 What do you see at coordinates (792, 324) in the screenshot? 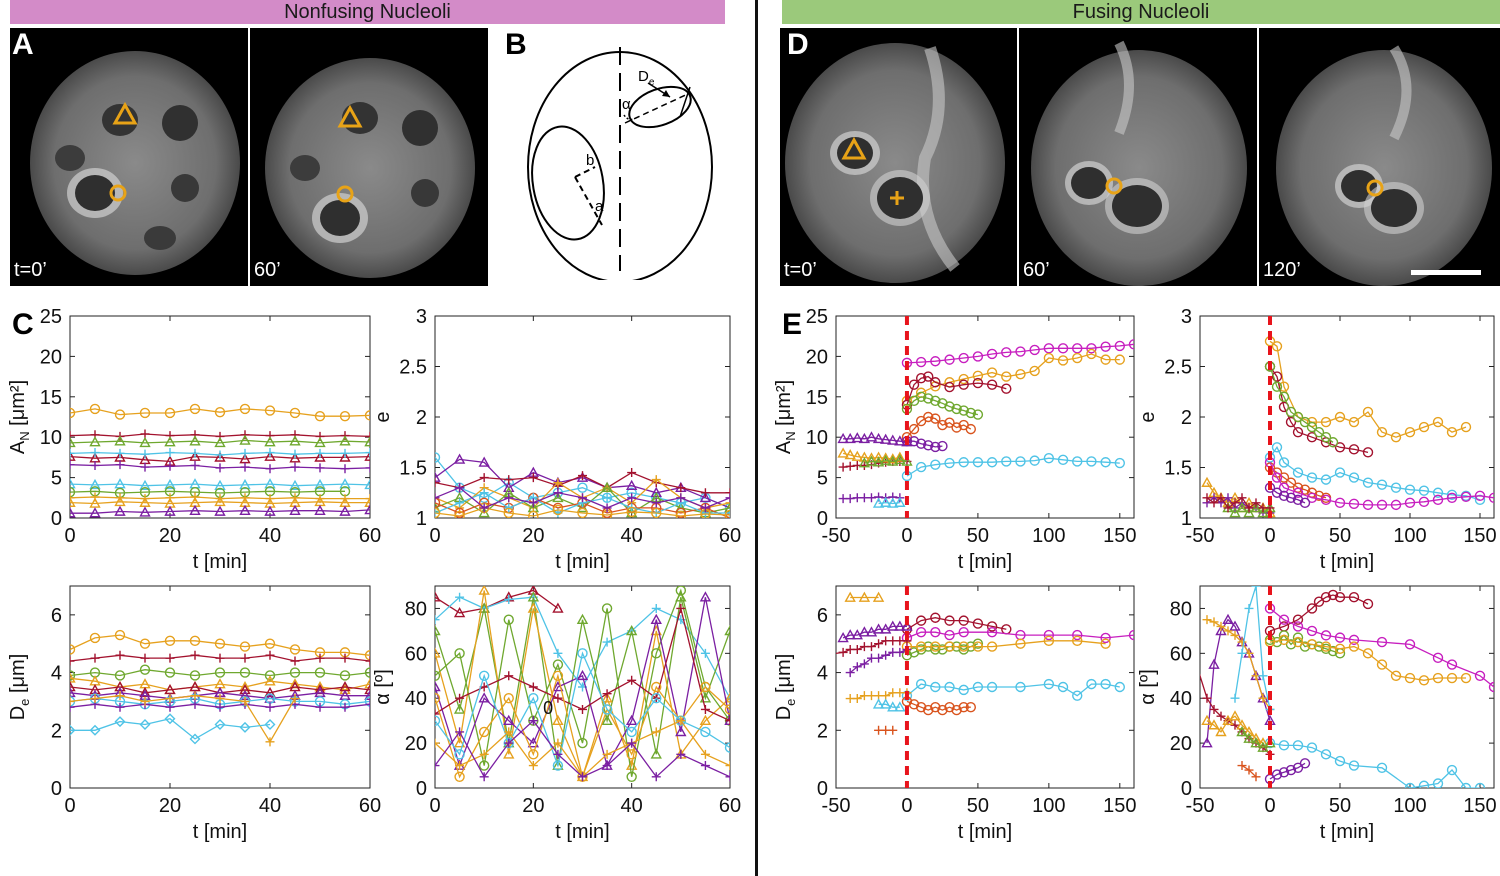
I see `panel-letter-e: E` at bounding box center [792, 324].